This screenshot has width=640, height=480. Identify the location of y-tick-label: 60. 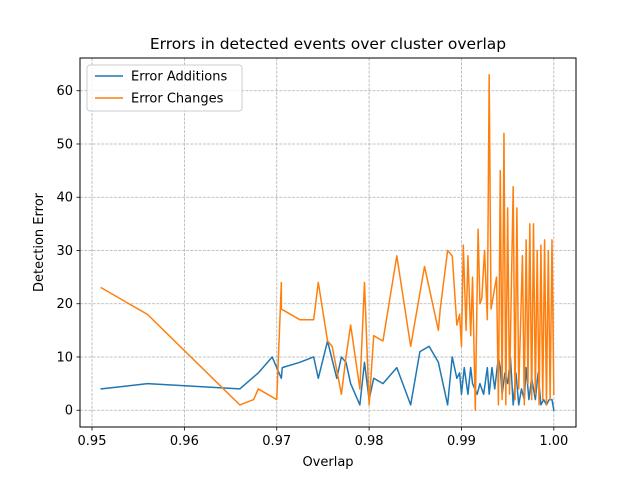
(64, 91).